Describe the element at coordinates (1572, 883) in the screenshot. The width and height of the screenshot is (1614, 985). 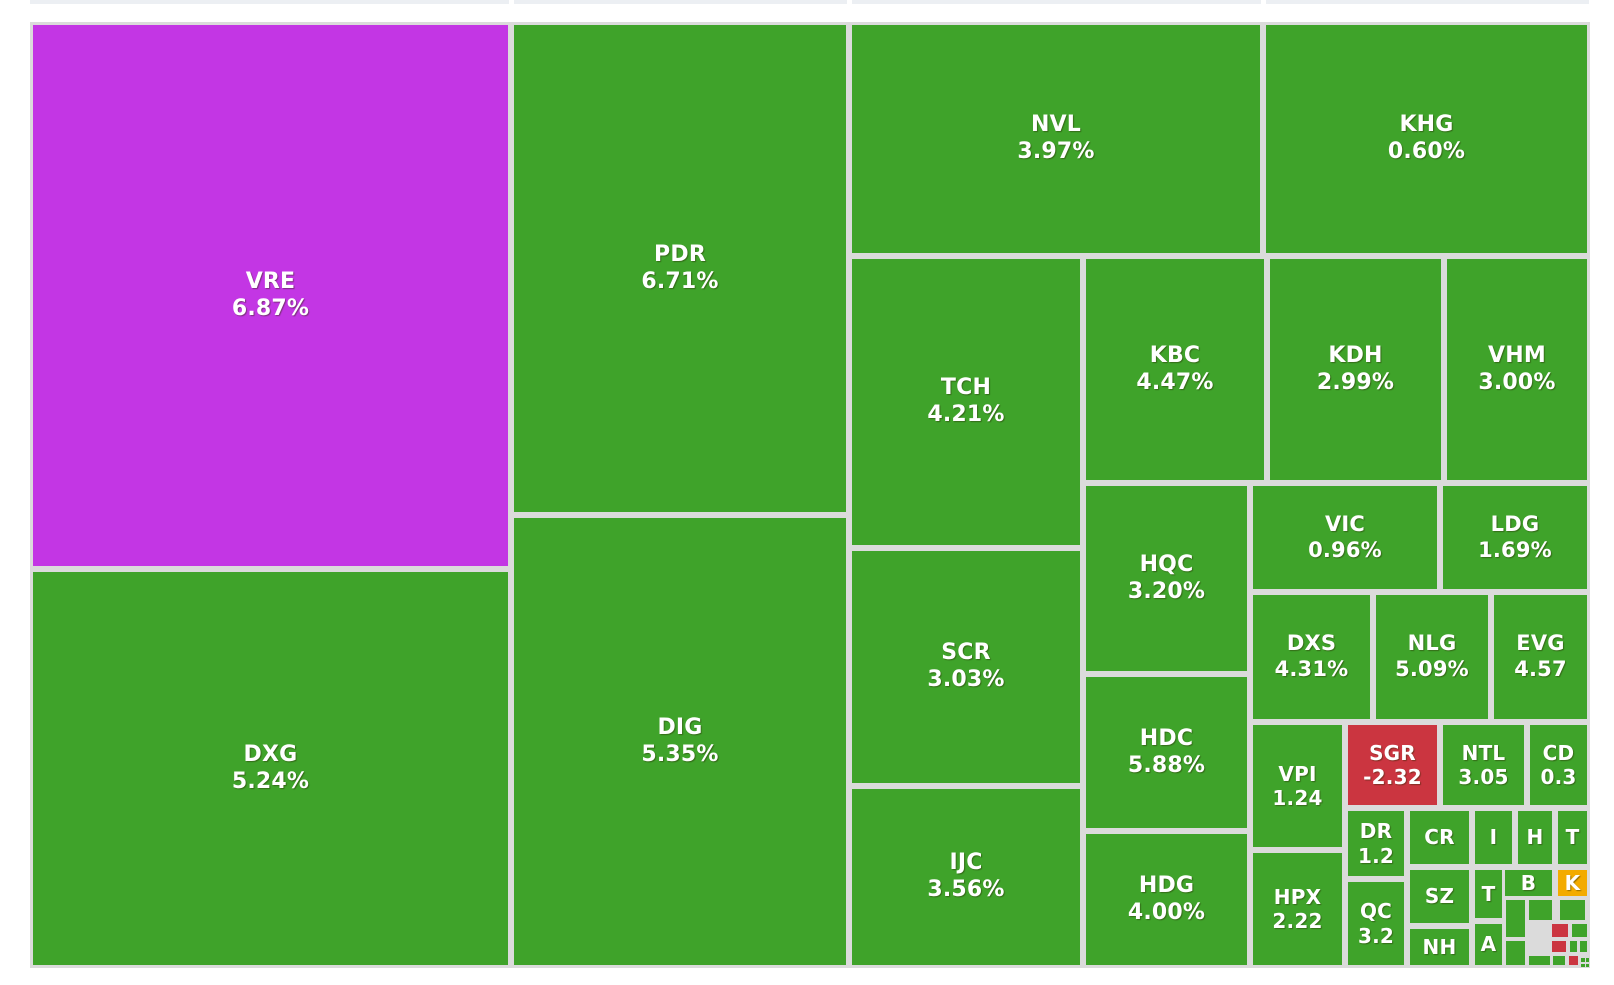
I see `treemap-cell-K: K` at that location.